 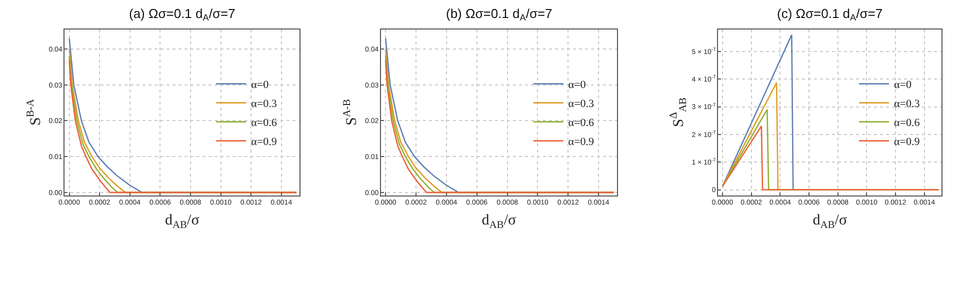 I want to click on chart-title: (c) Ωσ=0.1 d$_{A}$/σ=7, so click(x=830, y=14).